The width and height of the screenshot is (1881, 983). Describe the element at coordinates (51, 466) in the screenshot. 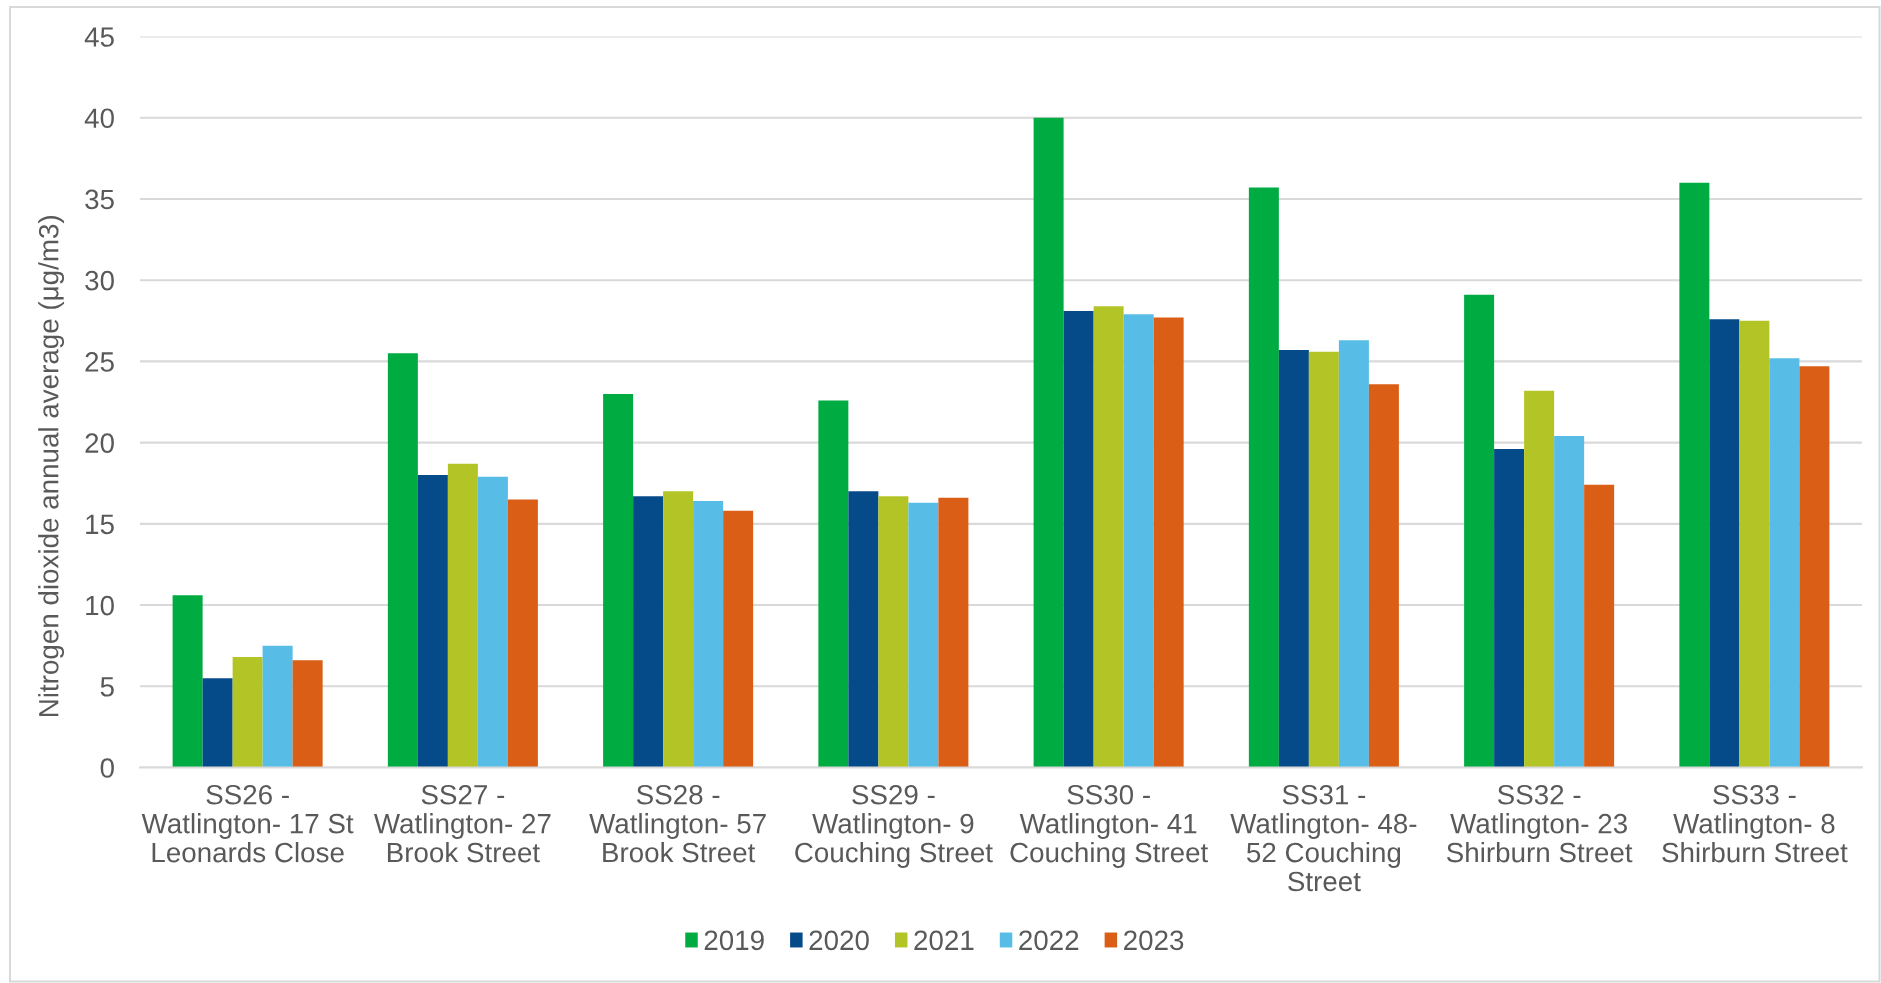

I see `y-axis-title: Nitrogen dioxide annual average (μg/m3)` at that location.